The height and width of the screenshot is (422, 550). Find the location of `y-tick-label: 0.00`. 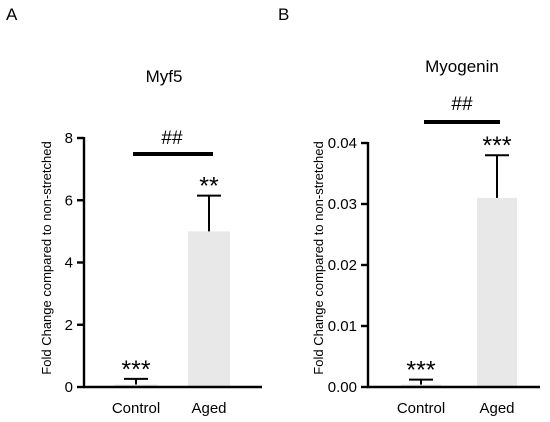

y-tick-label: 0.00 is located at coordinates (342, 387).